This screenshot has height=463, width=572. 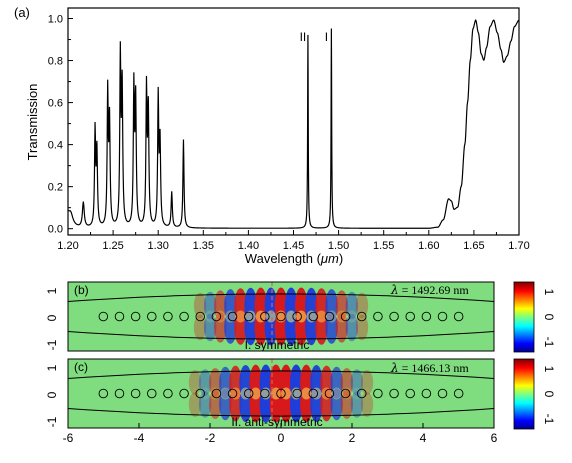 I want to click on y-tick-label: 0.0, so click(x=55, y=230).